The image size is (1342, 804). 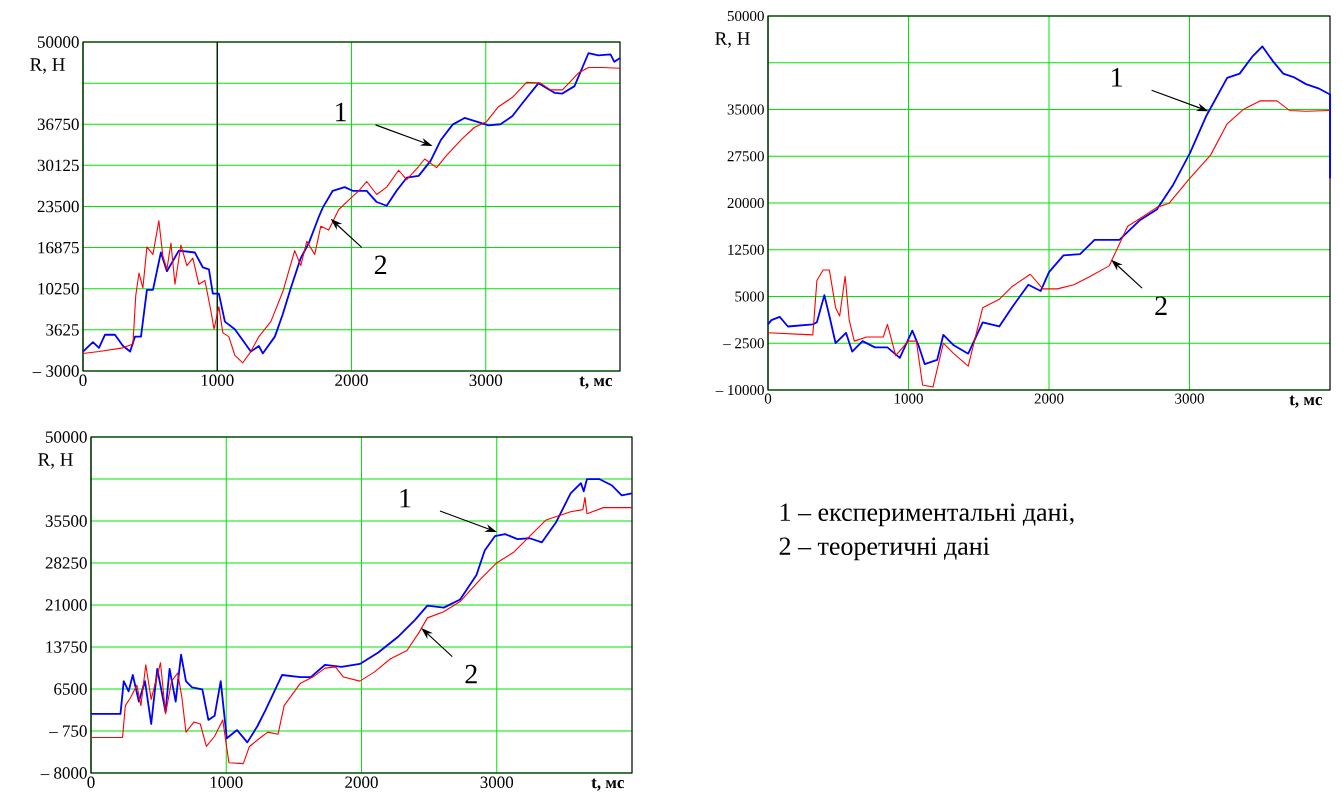 I want to click on y-tick-label: 6500, so click(x=70, y=689).